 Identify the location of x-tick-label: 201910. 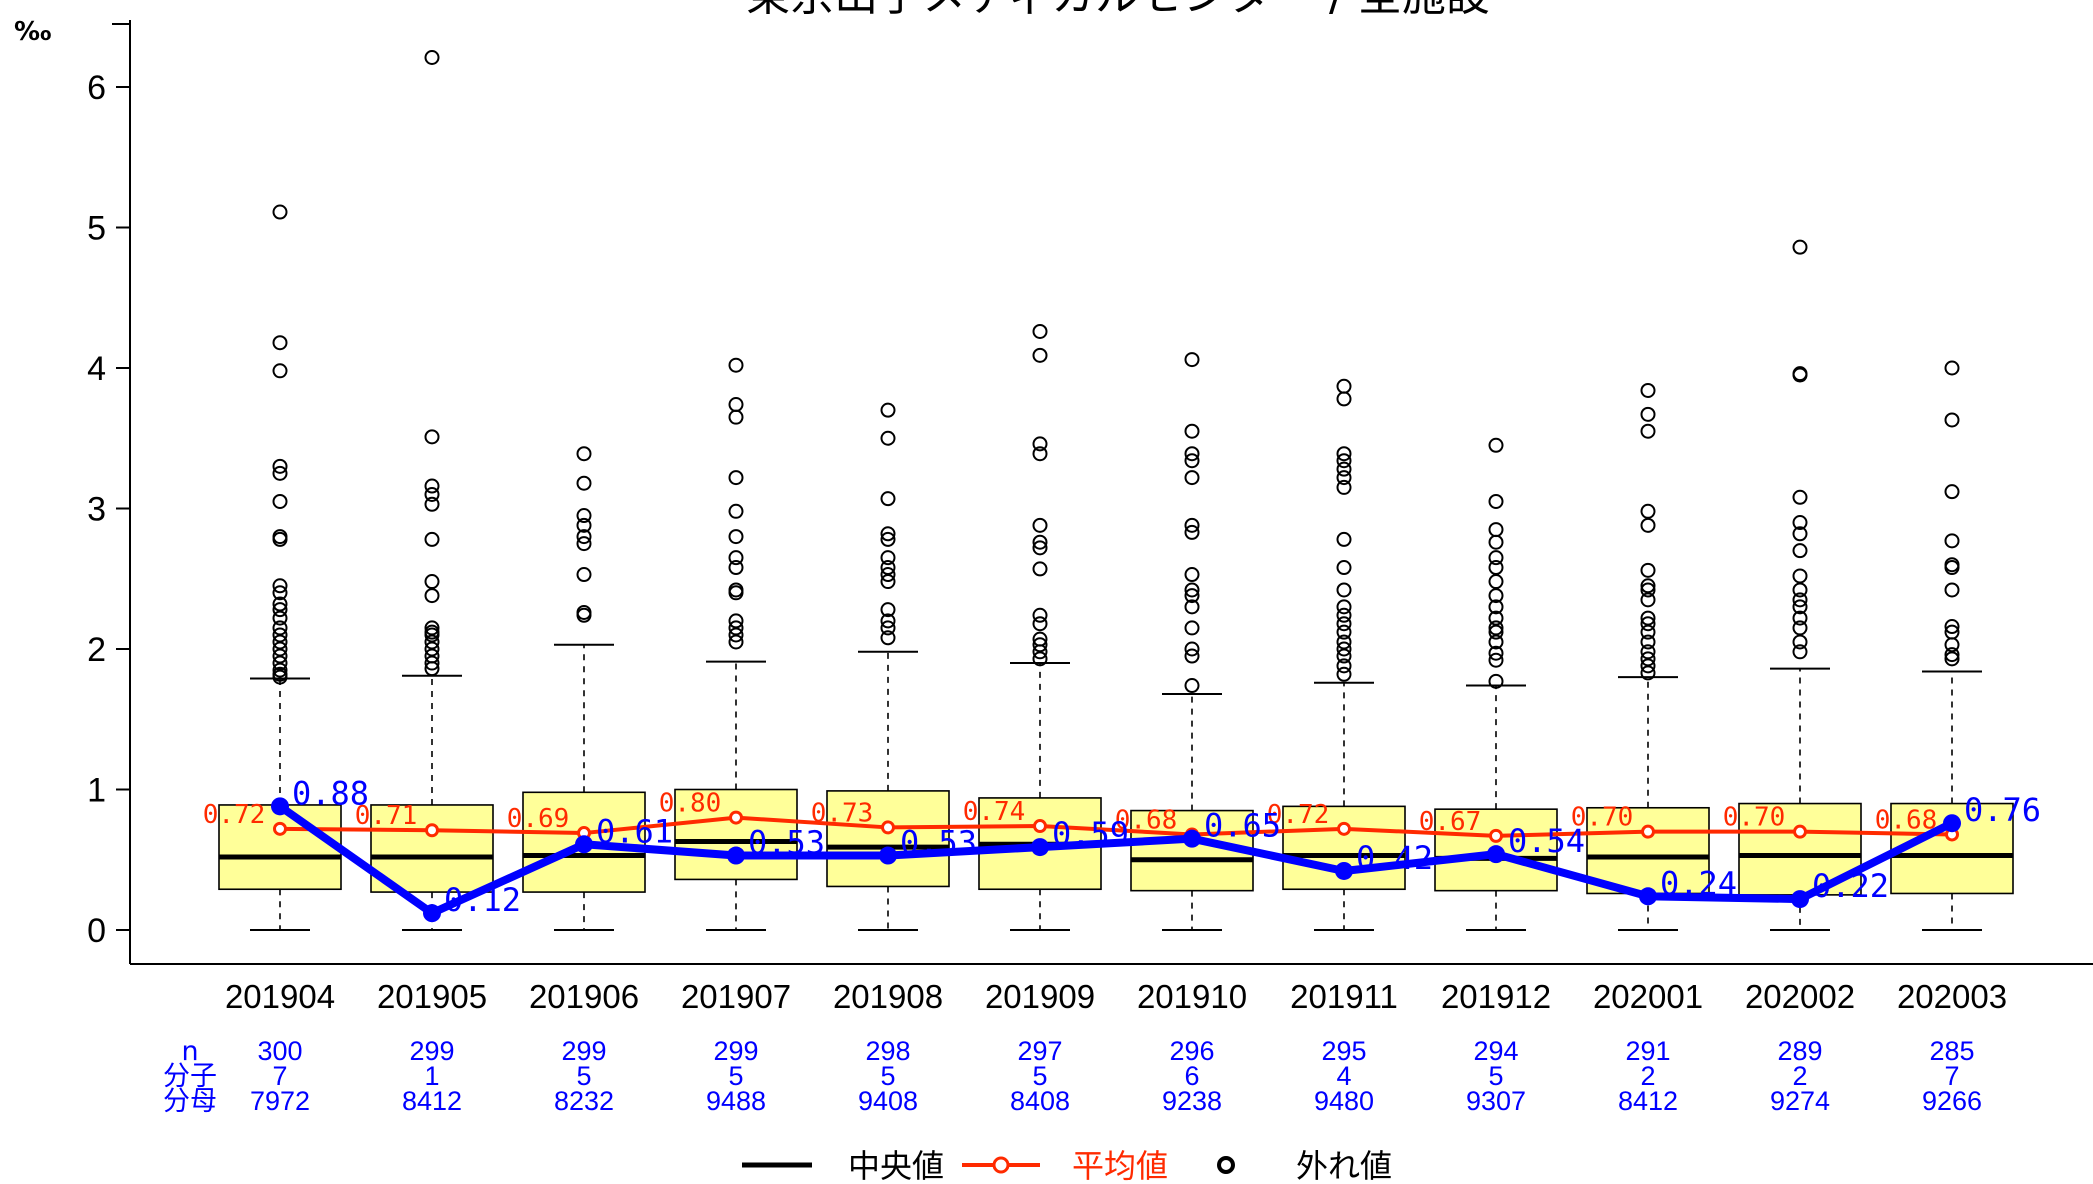
(1192, 996).